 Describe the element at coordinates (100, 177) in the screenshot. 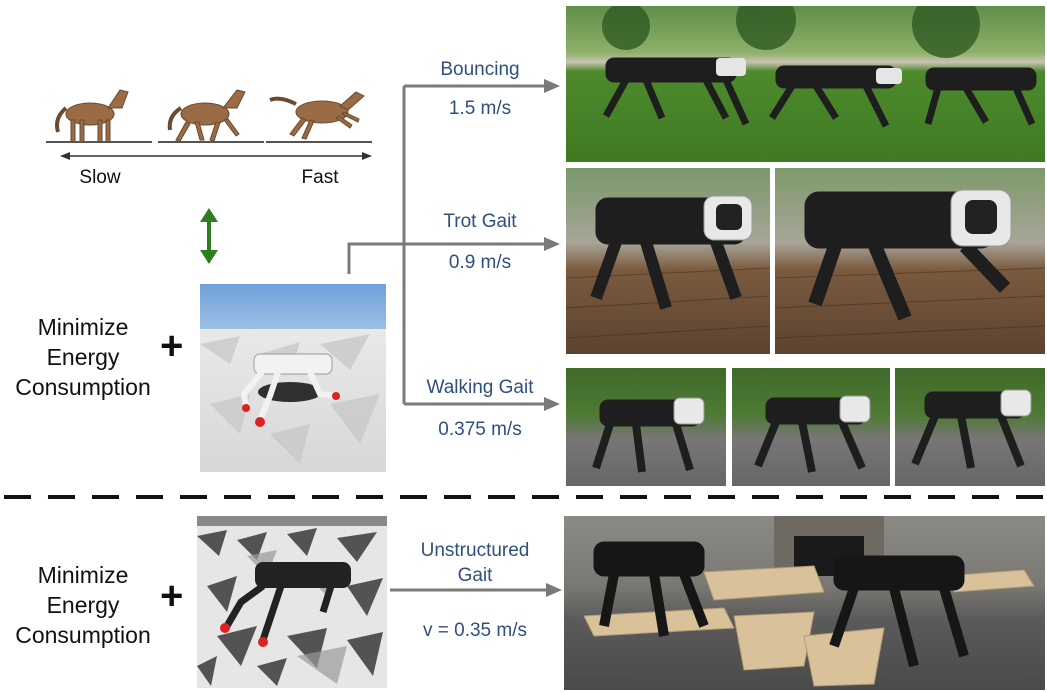

I see `speed-label-slow: Slow` at that location.